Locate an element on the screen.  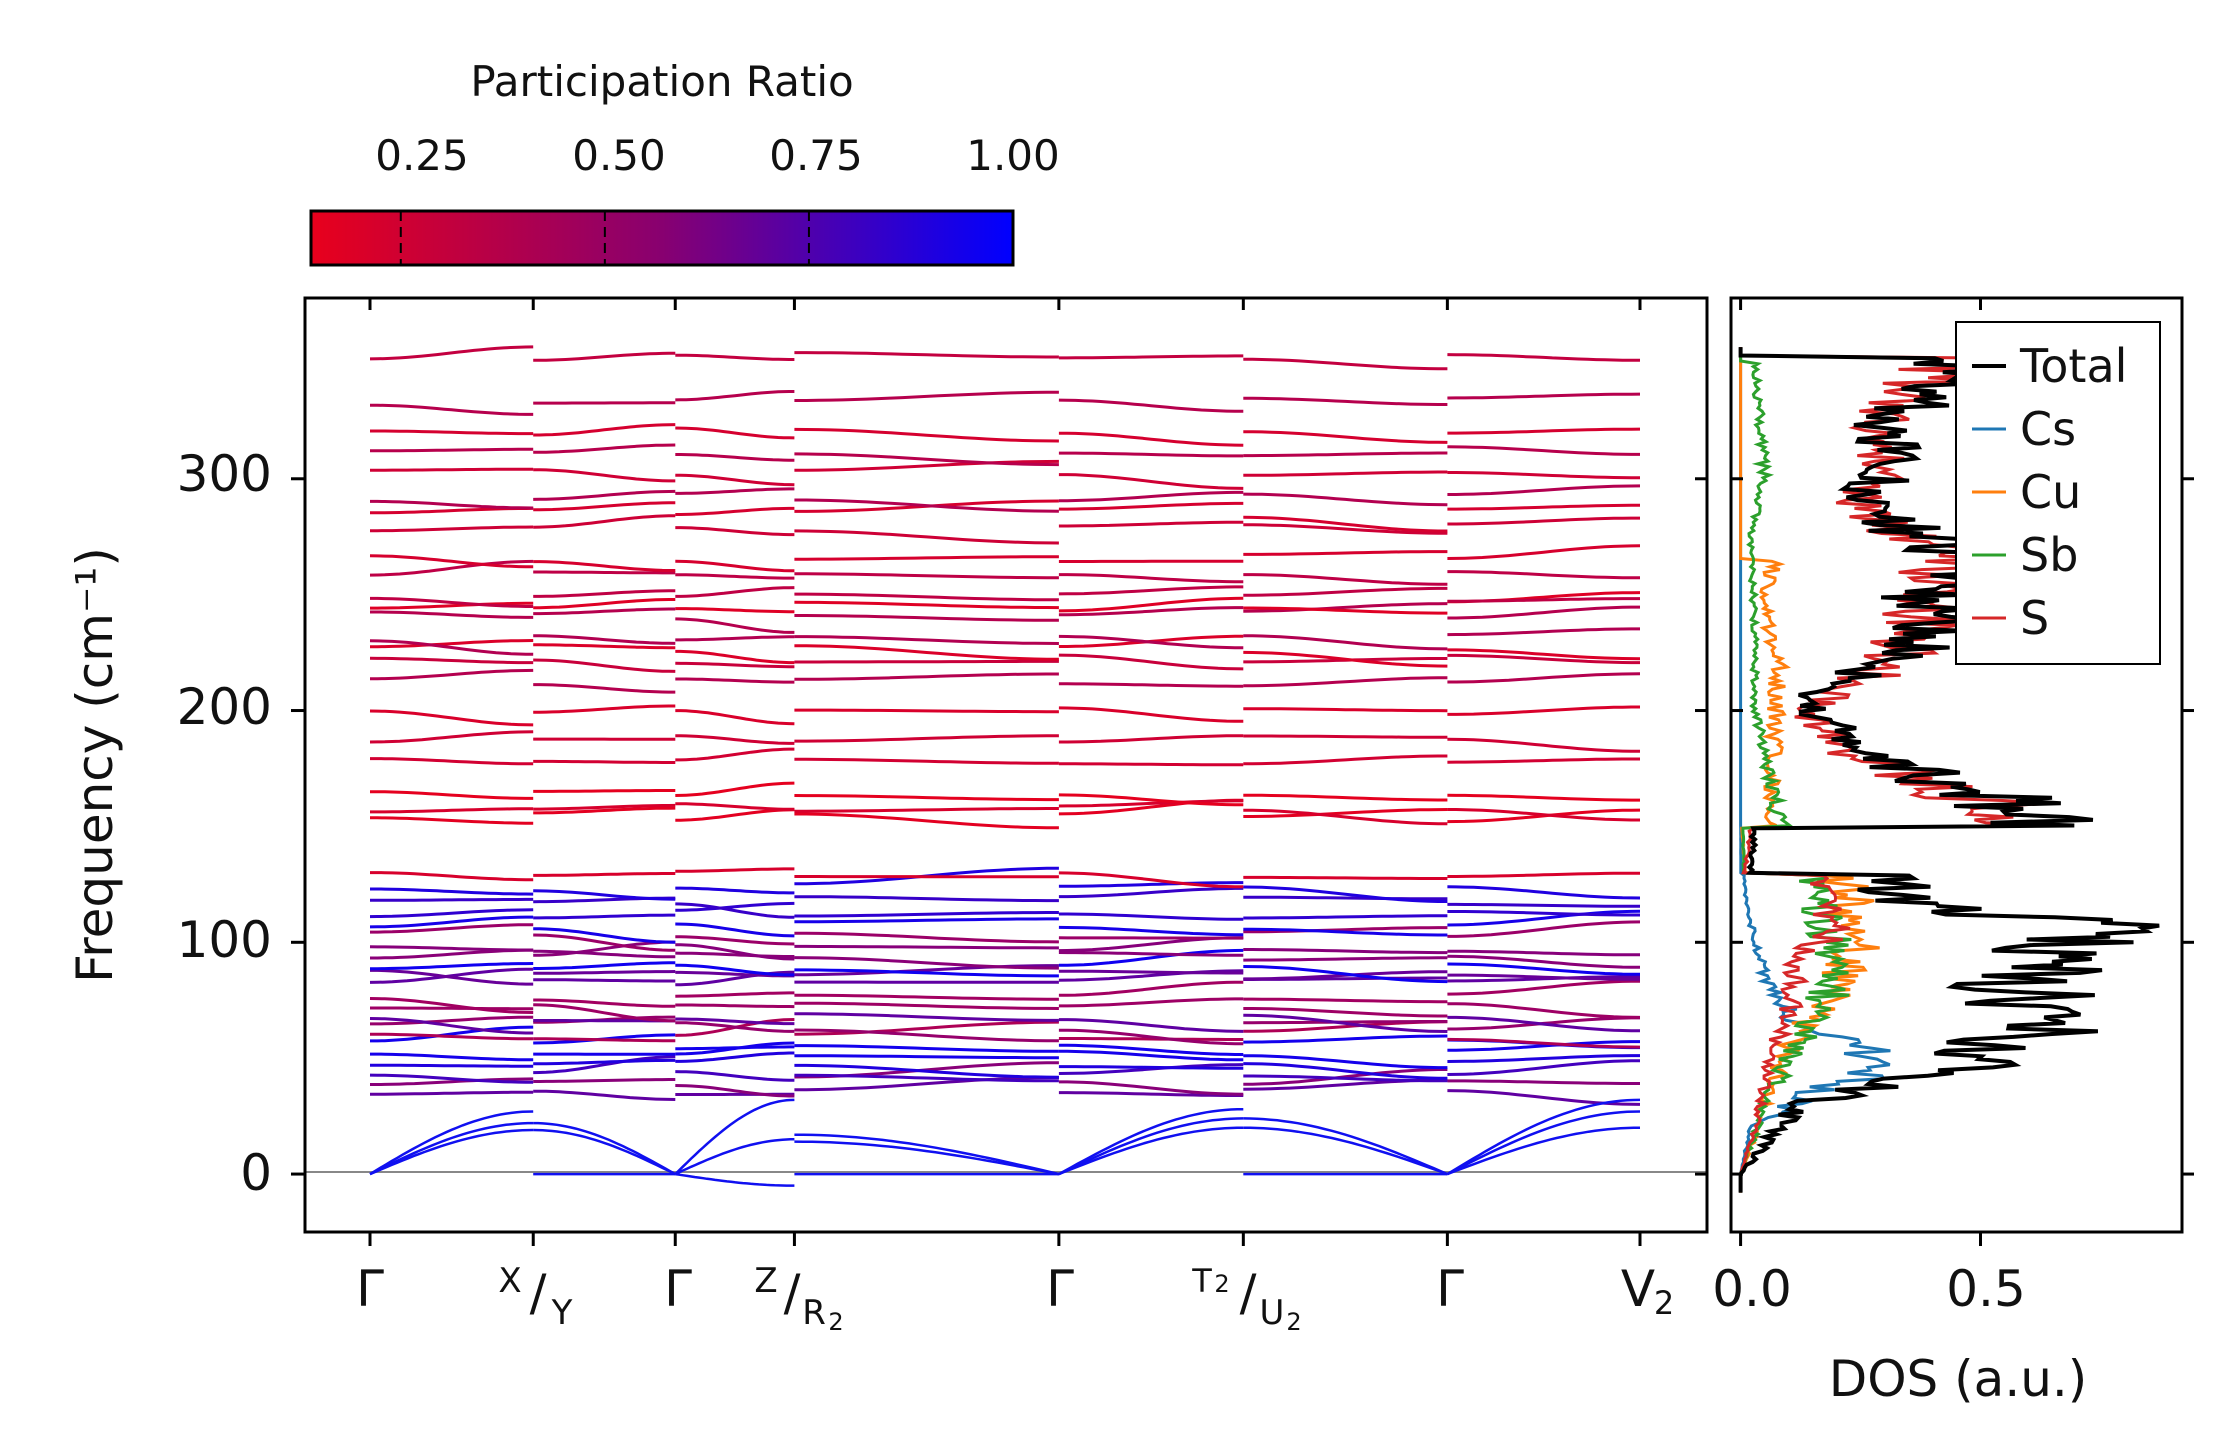
kpoint-slash: / is located at coordinates (1248, 1293).